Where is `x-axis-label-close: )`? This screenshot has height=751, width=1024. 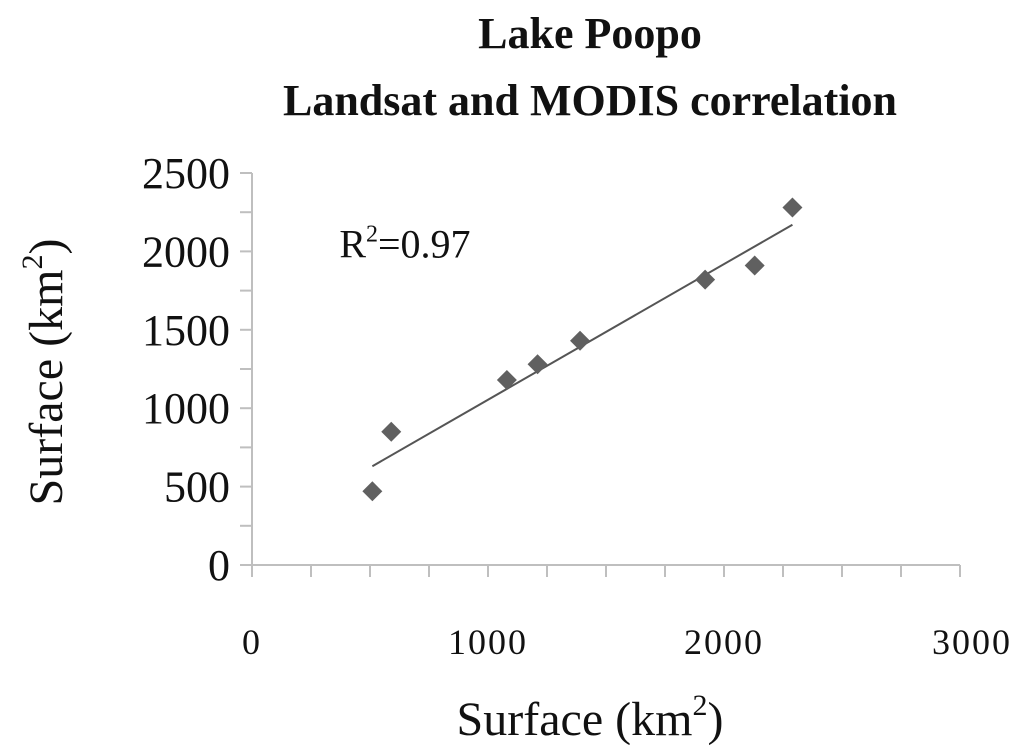 x-axis-label-close: ) is located at coordinates (715, 719).